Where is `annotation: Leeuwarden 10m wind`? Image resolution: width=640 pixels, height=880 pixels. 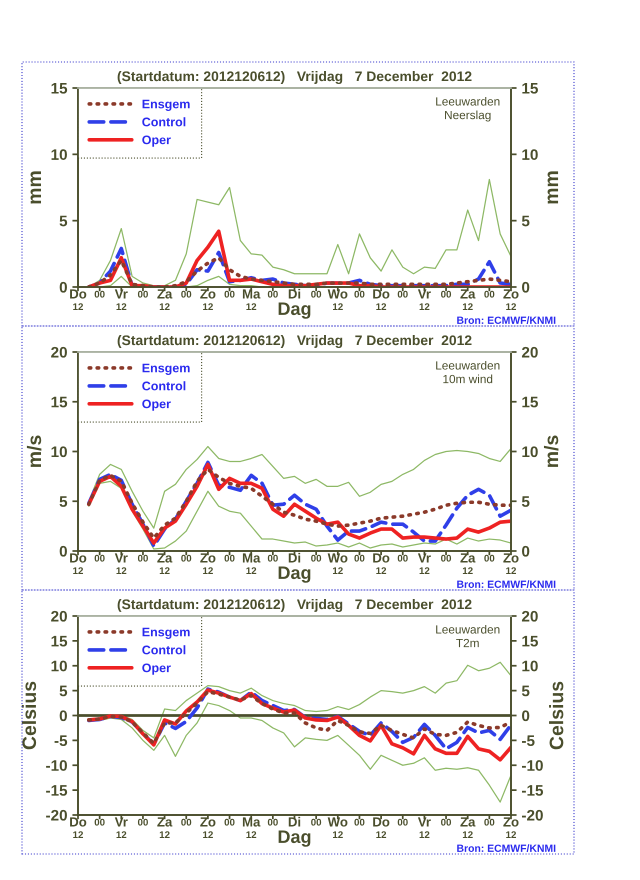 annotation: Leeuwarden 10m wind is located at coordinates (468, 372).